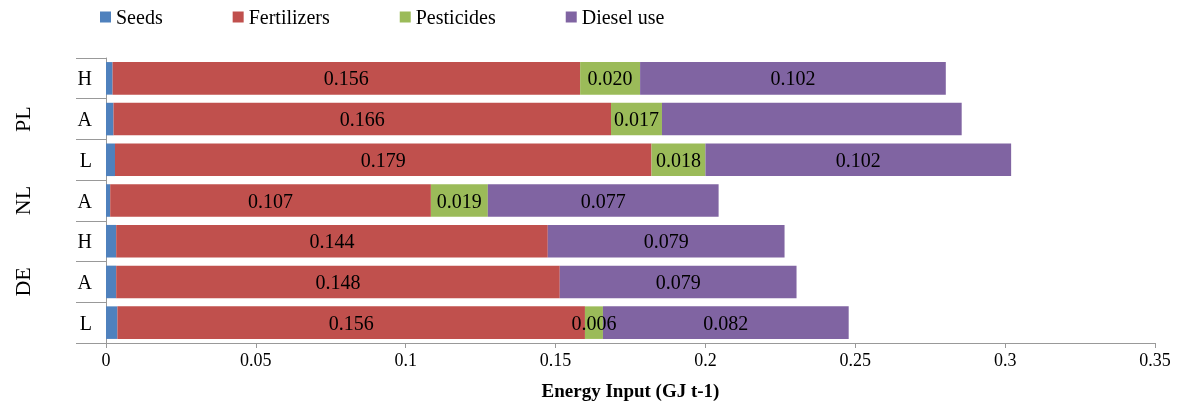 The width and height of the screenshot is (1180, 418). What do you see at coordinates (678, 159) in the screenshot?
I see `data-label: 0.018` at bounding box center [678, 159].